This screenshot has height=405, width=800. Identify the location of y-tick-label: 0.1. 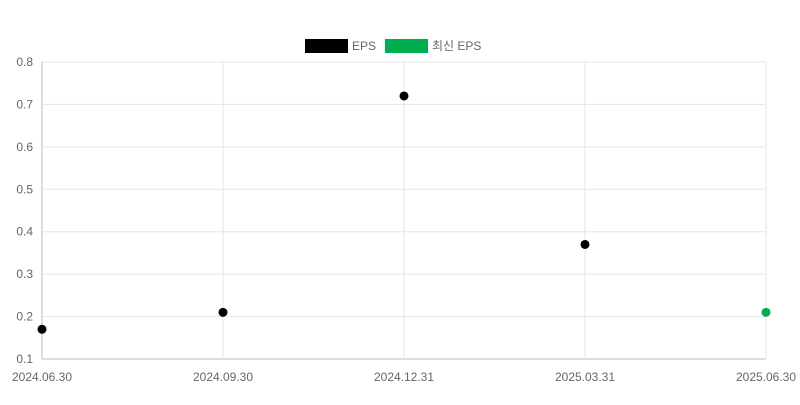
(24, 359).